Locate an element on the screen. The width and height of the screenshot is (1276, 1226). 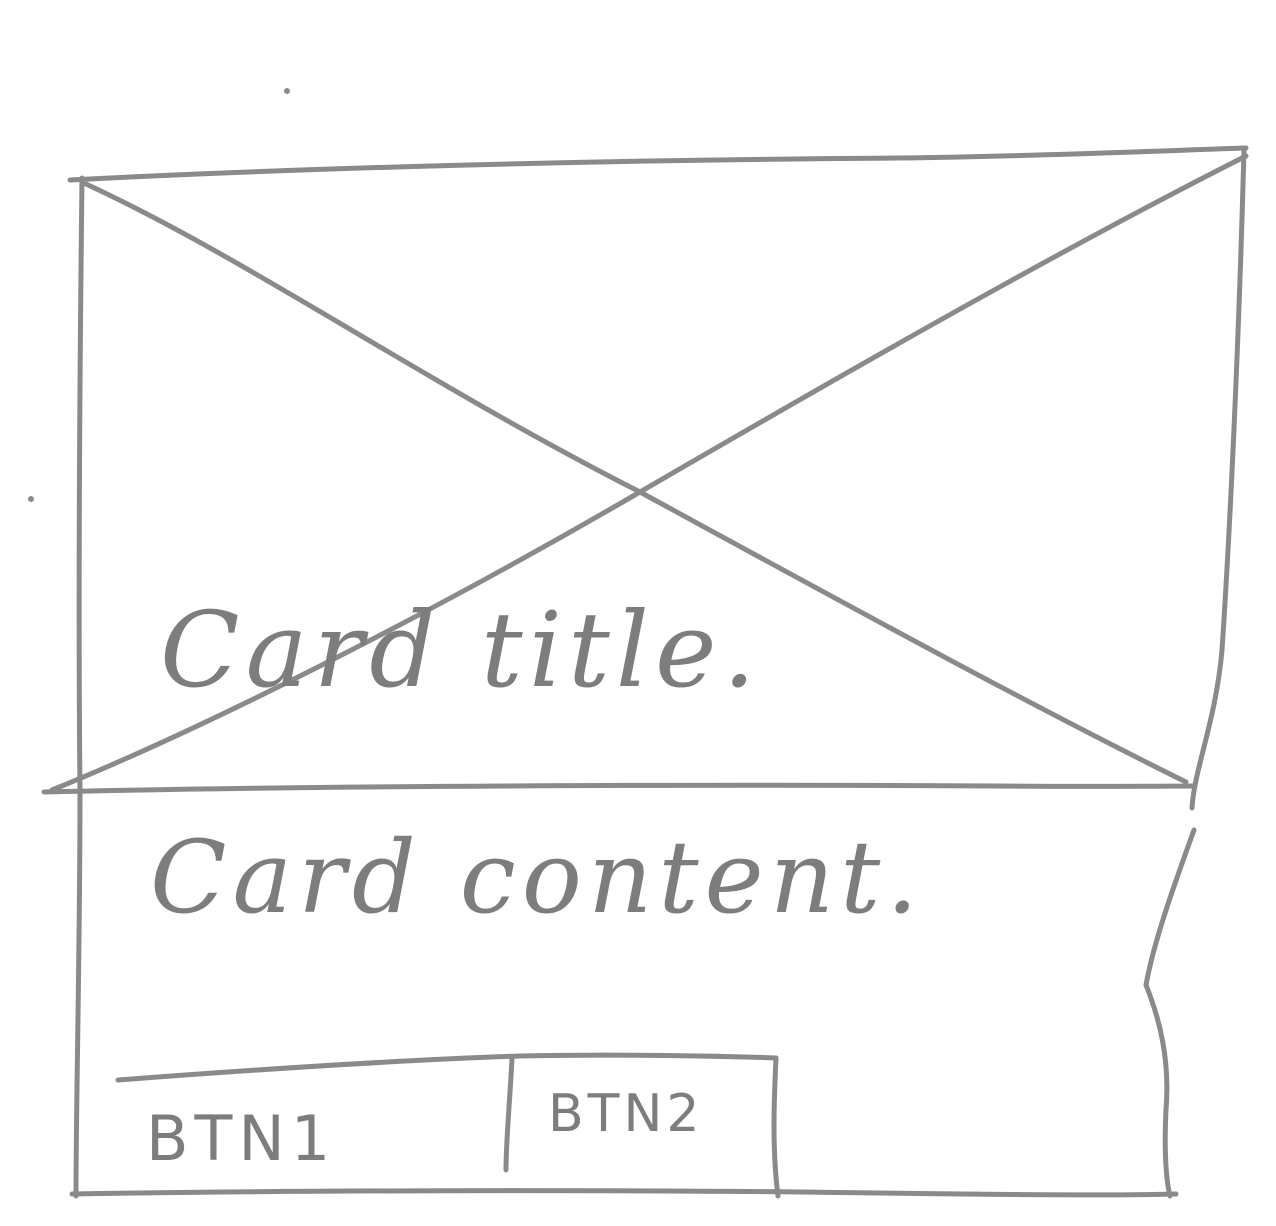
card-title: Card title. is located at coordinates (461, 650).